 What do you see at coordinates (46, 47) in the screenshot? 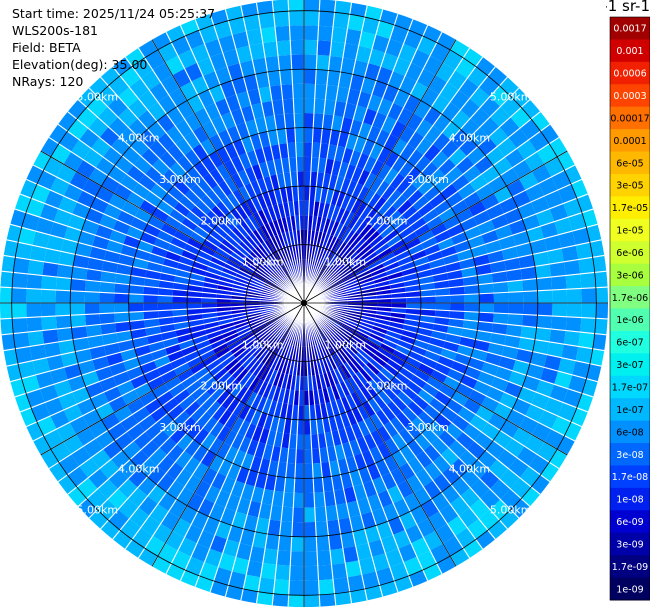
I see `field-text: Field: BETA` at bounding box center [46, 47].